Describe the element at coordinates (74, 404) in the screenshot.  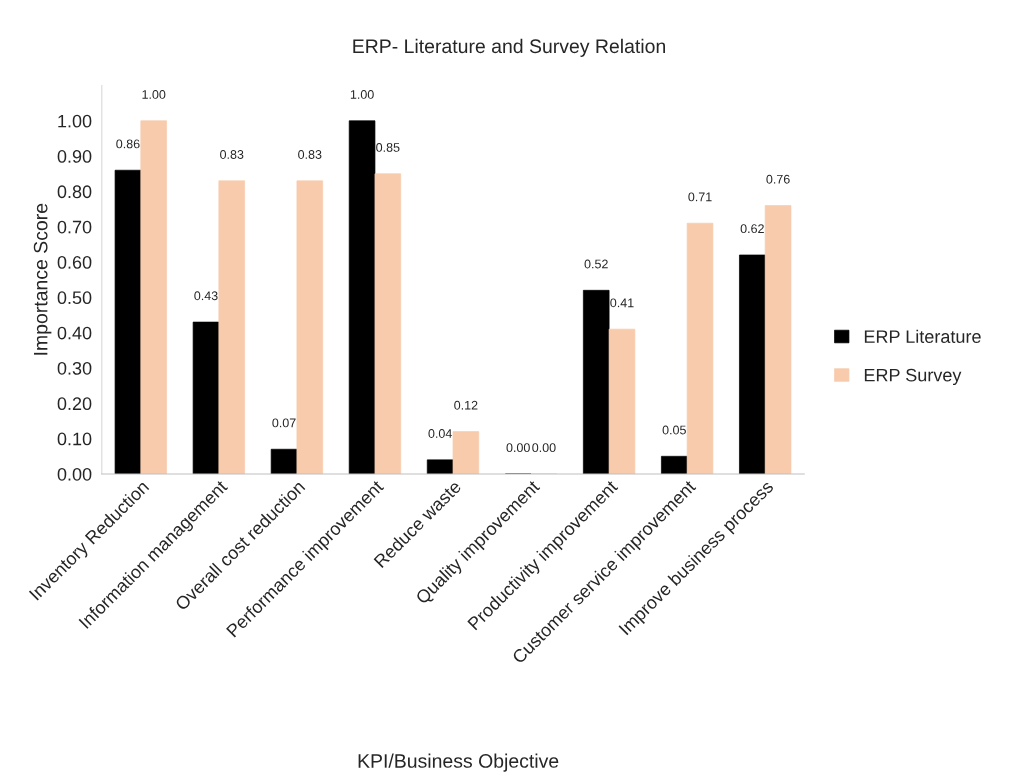
I see `y-tick-label: 0.20` at that location.